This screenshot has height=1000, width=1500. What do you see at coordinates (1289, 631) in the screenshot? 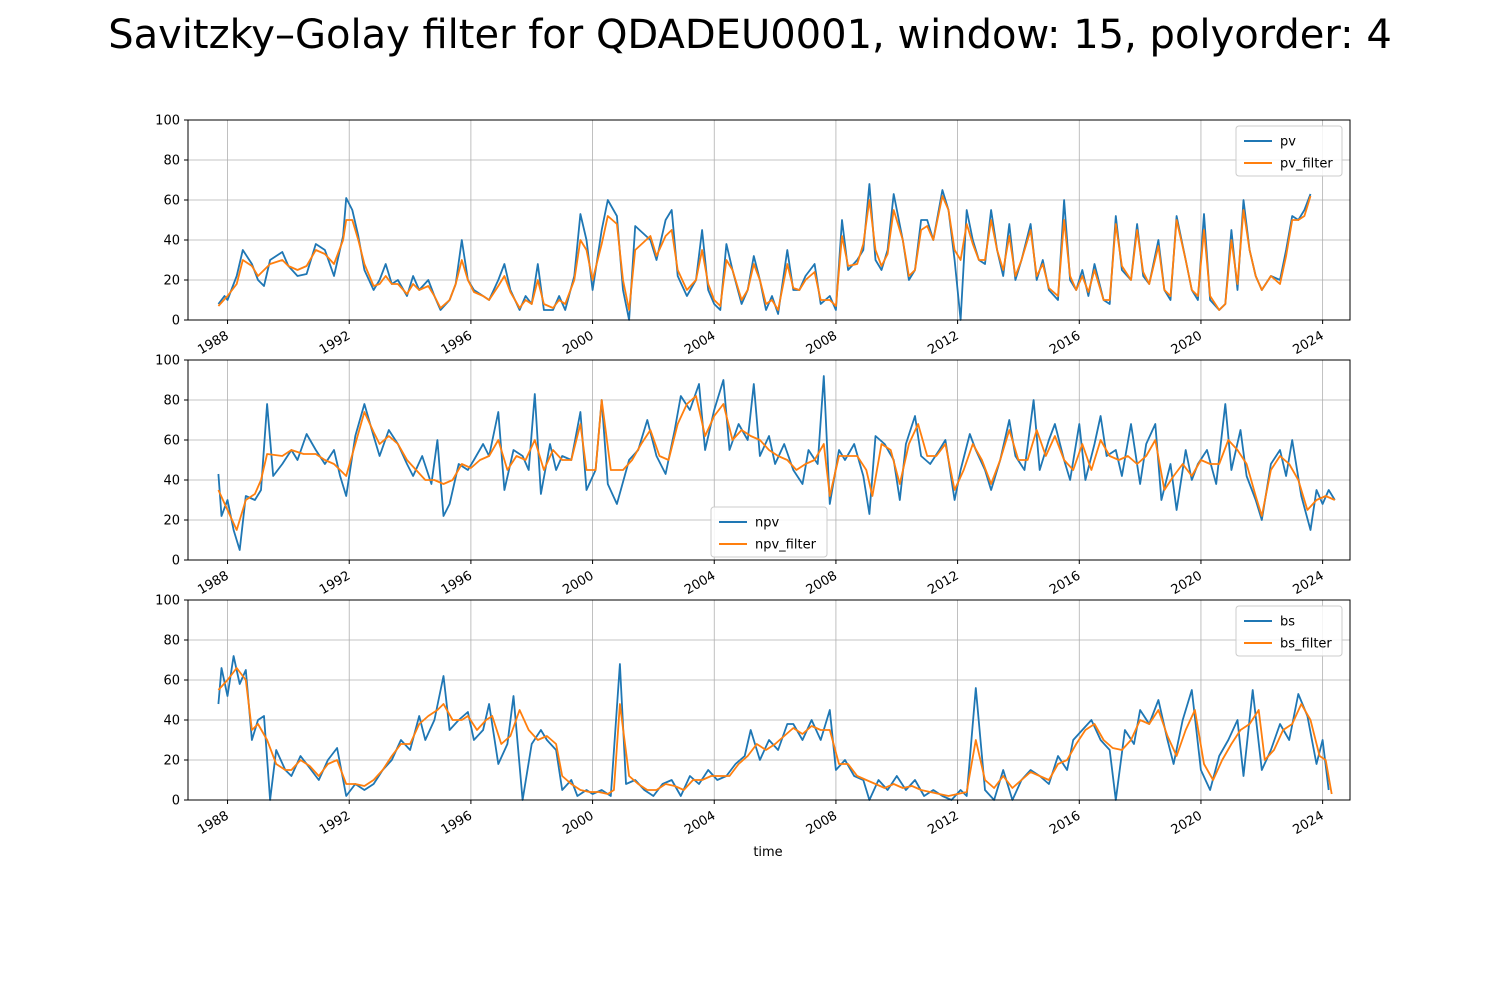
I see `legend: bs bs_filter` at bounding box center [1289, 631].